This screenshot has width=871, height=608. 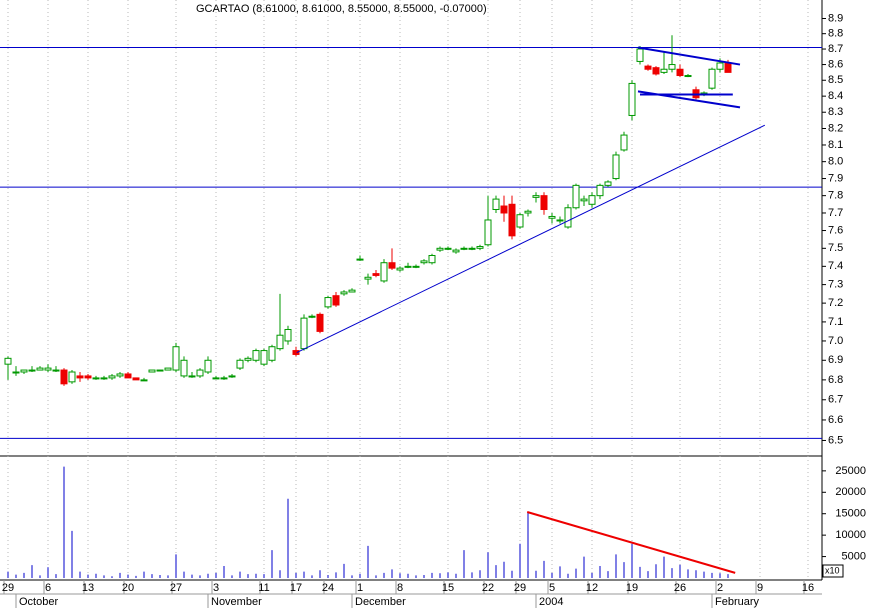 What do you see at coordinates (689, 56) in the screenshot?
I see `trend-line` at bounding box center [689, 56].